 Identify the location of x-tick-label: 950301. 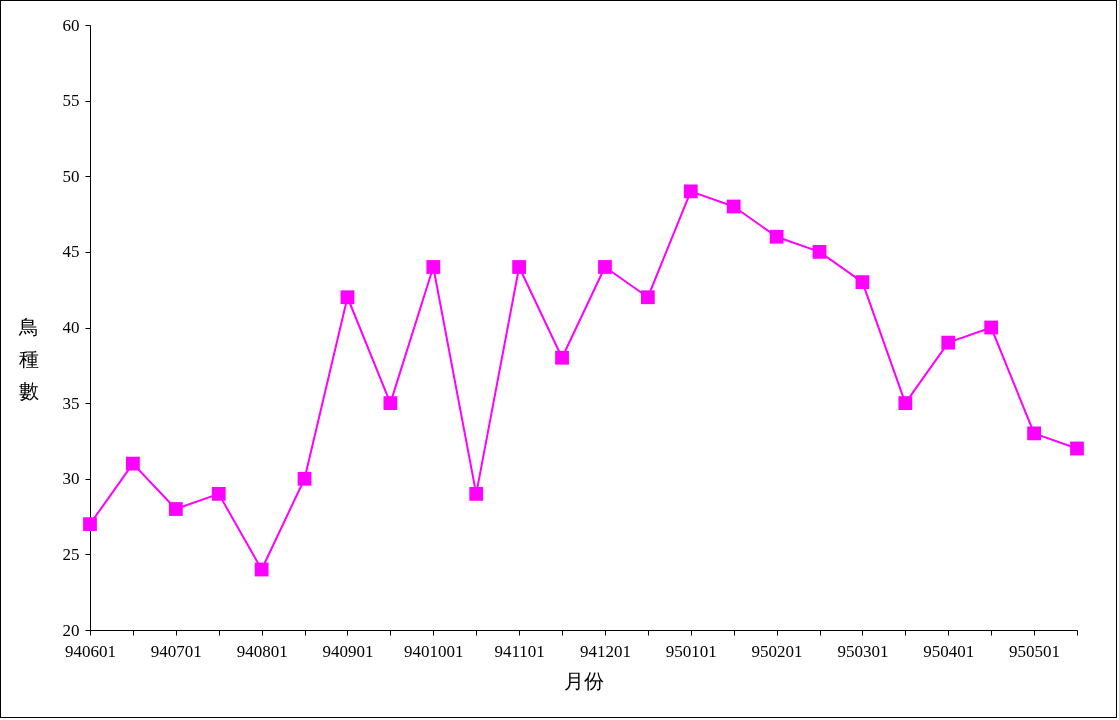
(863, 651).